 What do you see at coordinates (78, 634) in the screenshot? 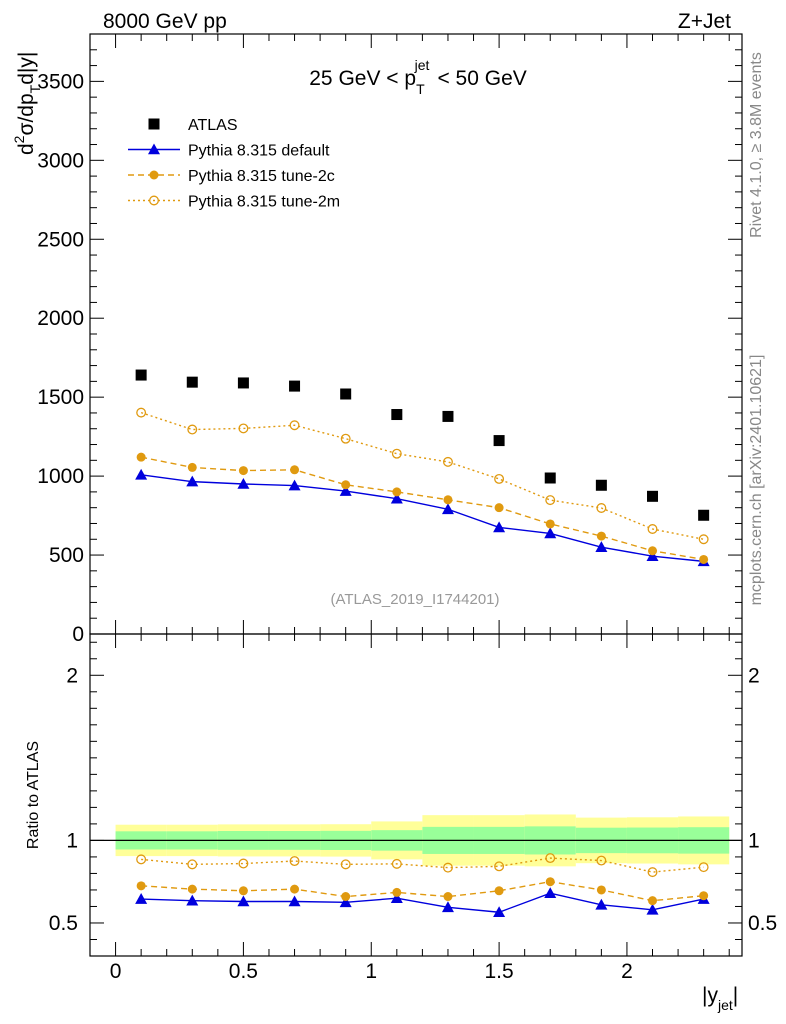
I see `y-tick-label: 0` at bounding box center [78, 634].